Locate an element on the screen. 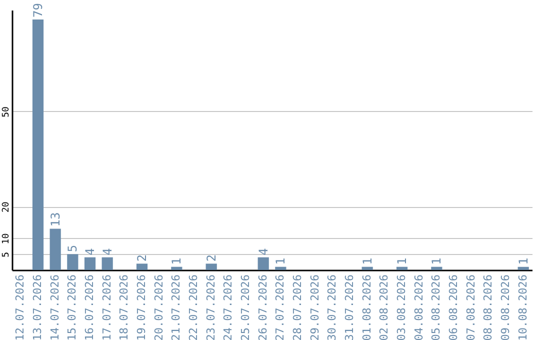 The width and height of the screenshot is (540, 340). x-tick-label: 27.07.2026 is located at coordinates (280, 307).